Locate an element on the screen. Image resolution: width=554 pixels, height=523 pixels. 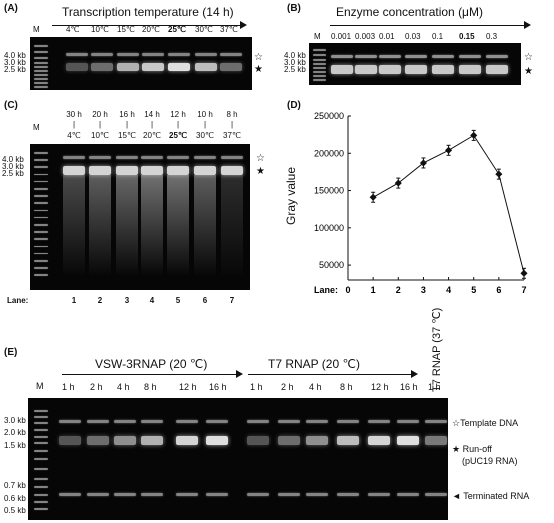
panel-c-time-label: 8 h is located at coordinates (232, 114).